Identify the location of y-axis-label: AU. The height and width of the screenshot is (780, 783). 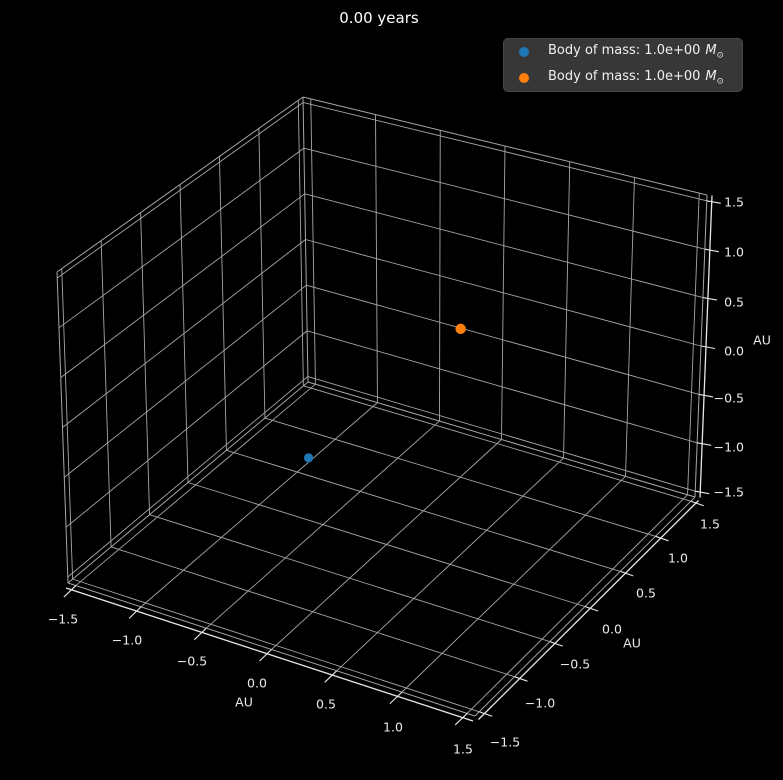
(632, 643).